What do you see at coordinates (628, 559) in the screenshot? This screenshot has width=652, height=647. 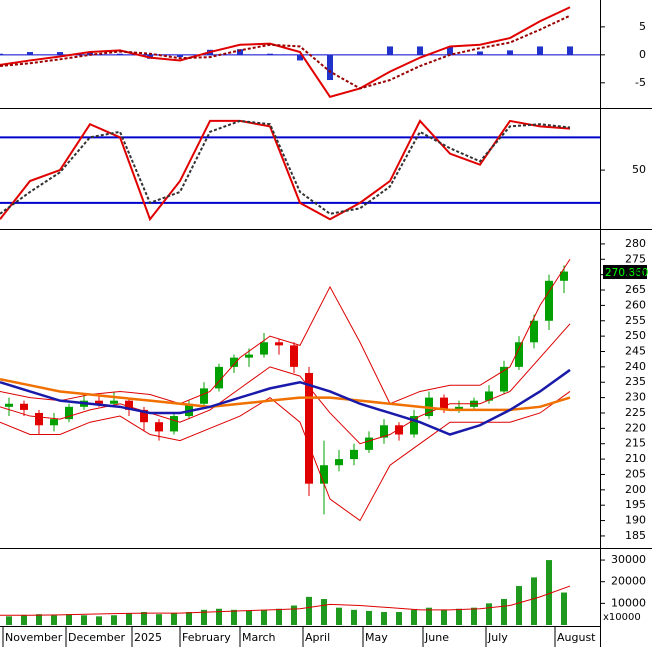 I see `y-tick-label: 30000` at bounding box center [628, 559].